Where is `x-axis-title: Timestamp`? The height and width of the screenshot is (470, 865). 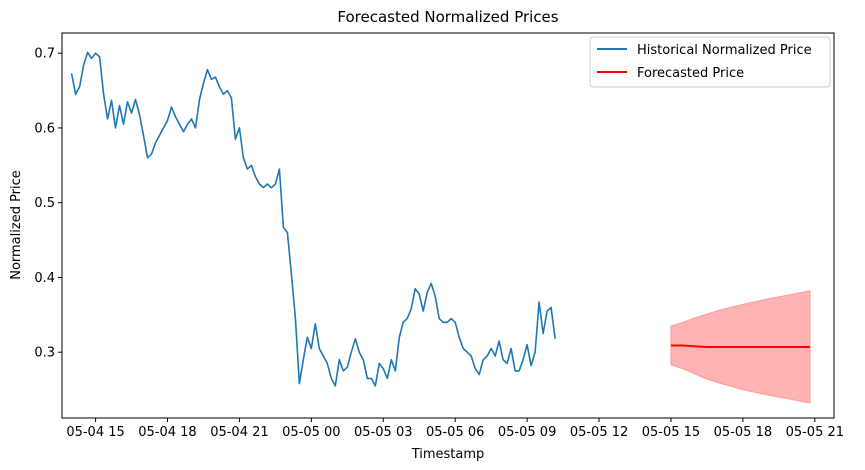 x-axis-title: Timestamp is located at coordinates (448, 454).